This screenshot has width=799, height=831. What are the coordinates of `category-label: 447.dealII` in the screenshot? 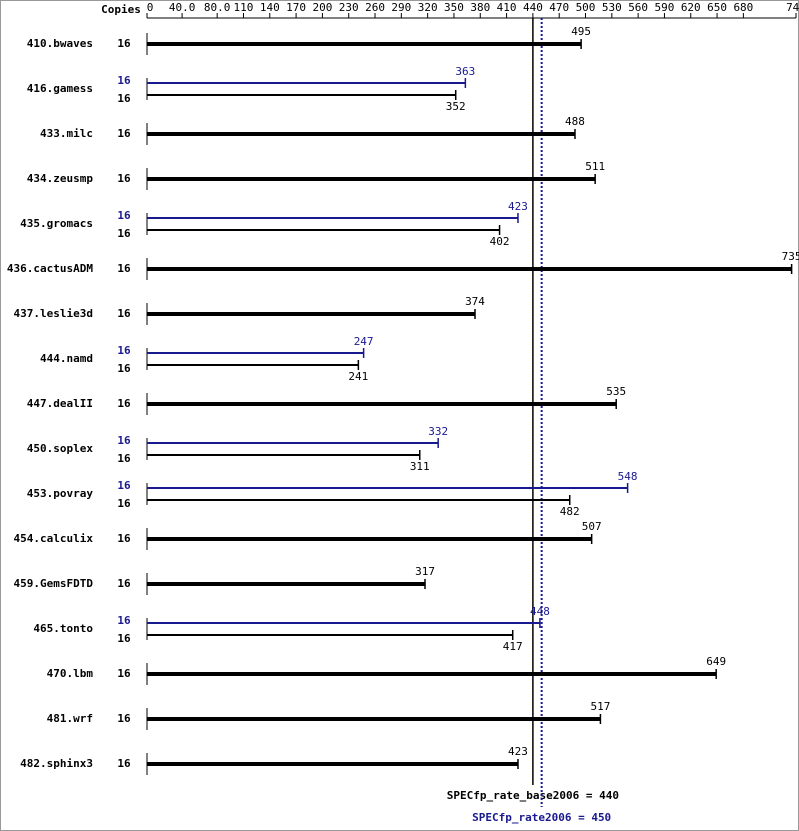 It's located at (60, 403).